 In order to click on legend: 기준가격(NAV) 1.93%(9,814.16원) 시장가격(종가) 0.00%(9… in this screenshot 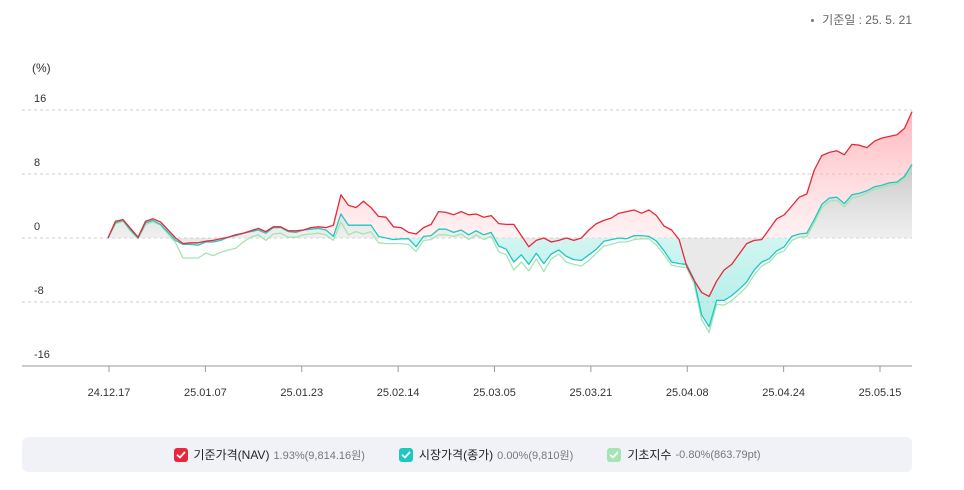, I will do `click(467, 454)`.